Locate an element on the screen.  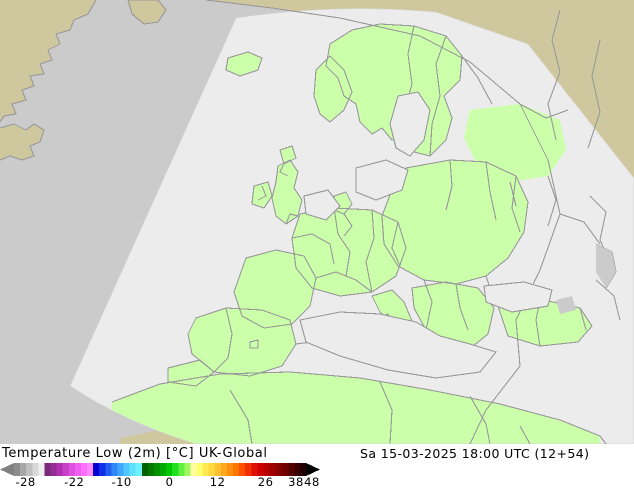
shade-fennoscandia is located at coordinates (394, 90).